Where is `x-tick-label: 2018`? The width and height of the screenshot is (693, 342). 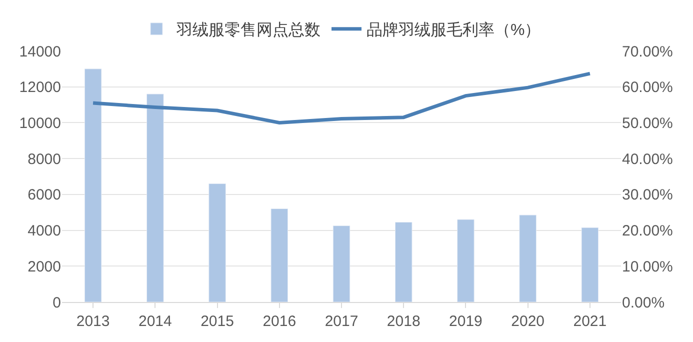 x-tick-label: 2018 is located at coordinates (403, 321).